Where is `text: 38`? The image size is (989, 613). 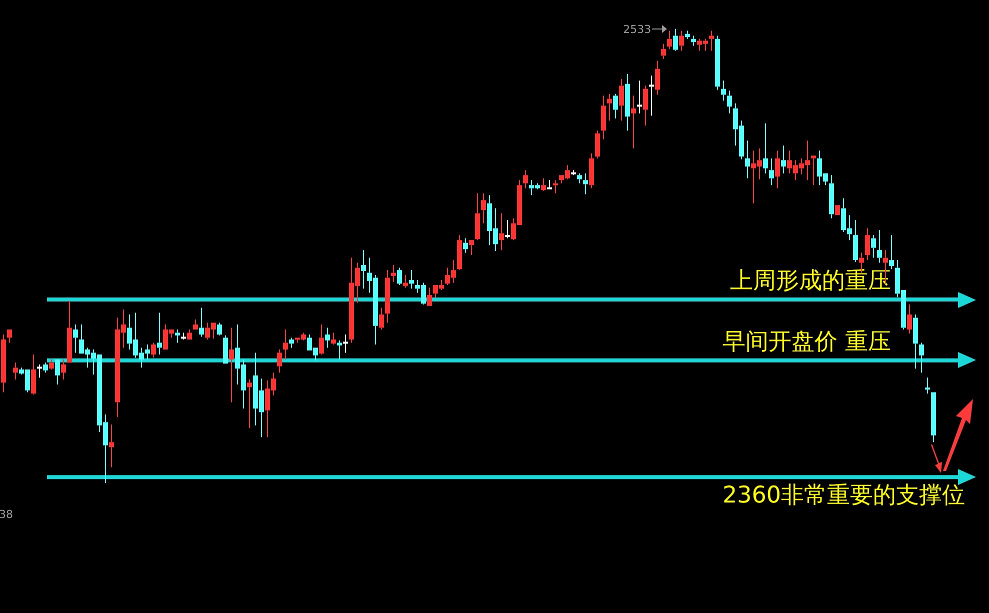
text: 38 is located at coordinates (6, 514).